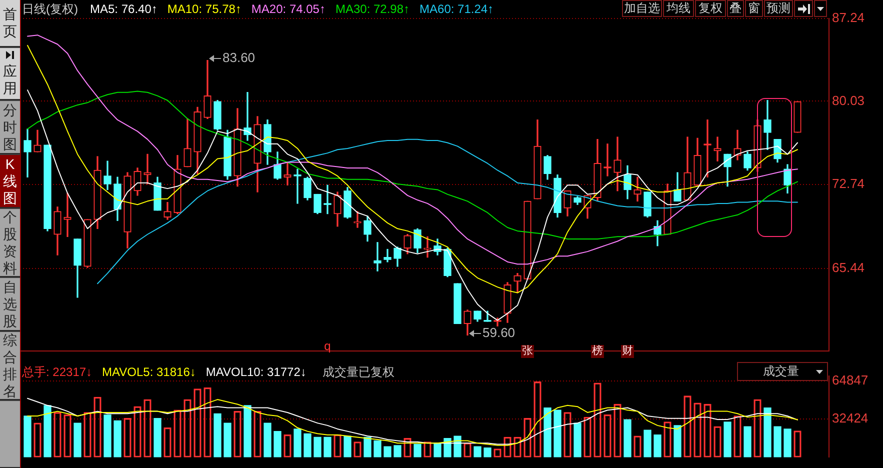 This screenshot has width=883, height=468. What do you see at coordinates (850, 380) in the screenshot?
I see `y-tick-label: 64847` at bounding box center [850, 380].